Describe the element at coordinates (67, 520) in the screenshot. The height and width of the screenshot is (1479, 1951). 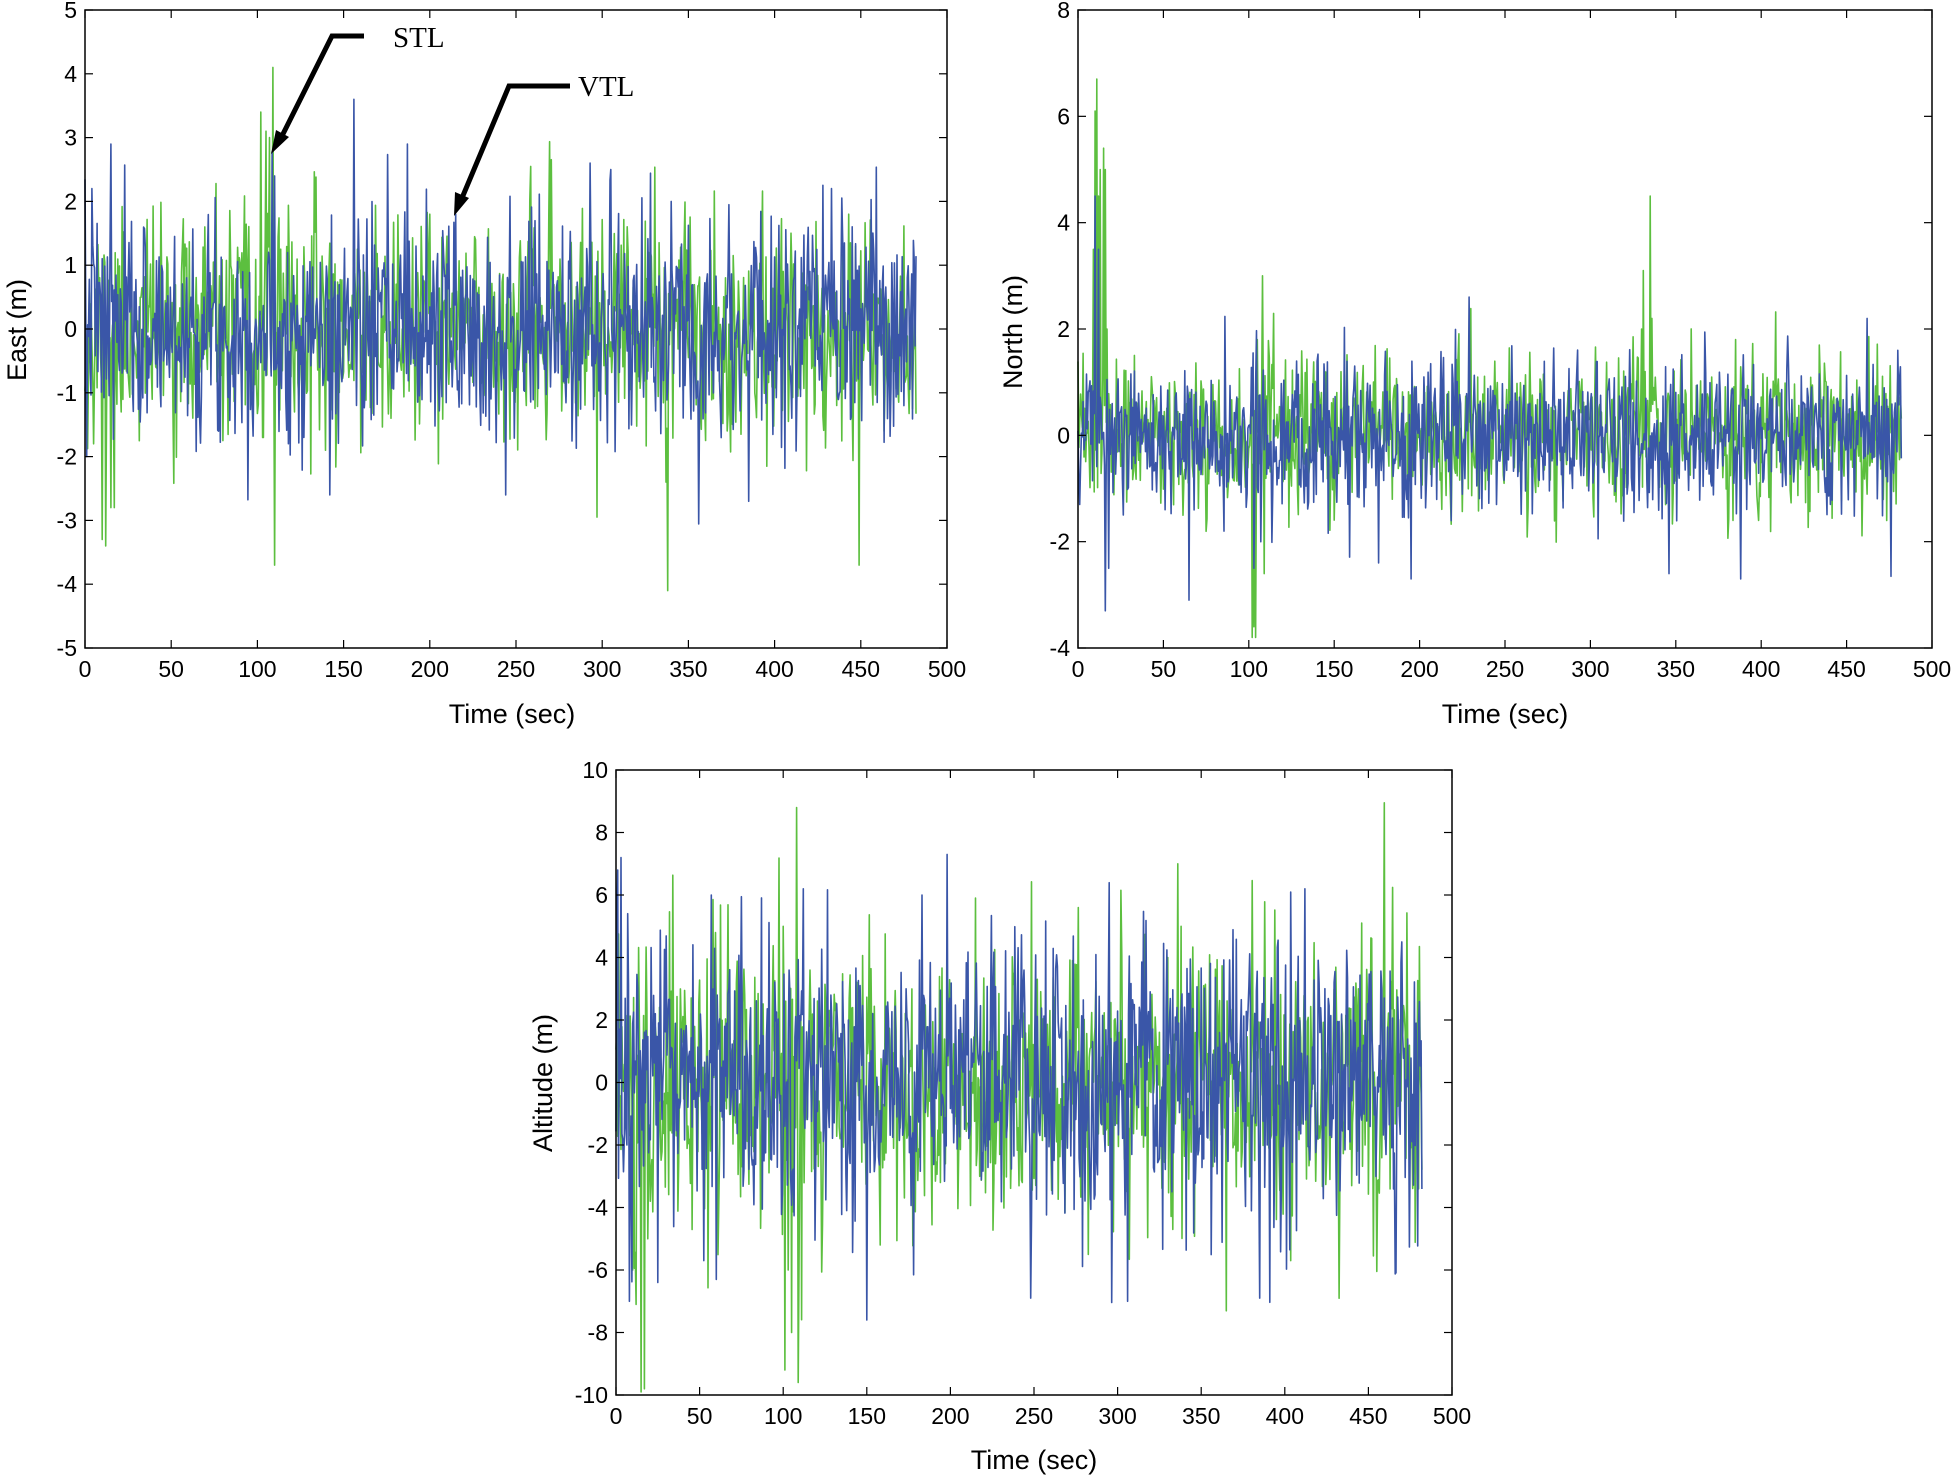
I see `east-y-tick-label: -3` at that location.